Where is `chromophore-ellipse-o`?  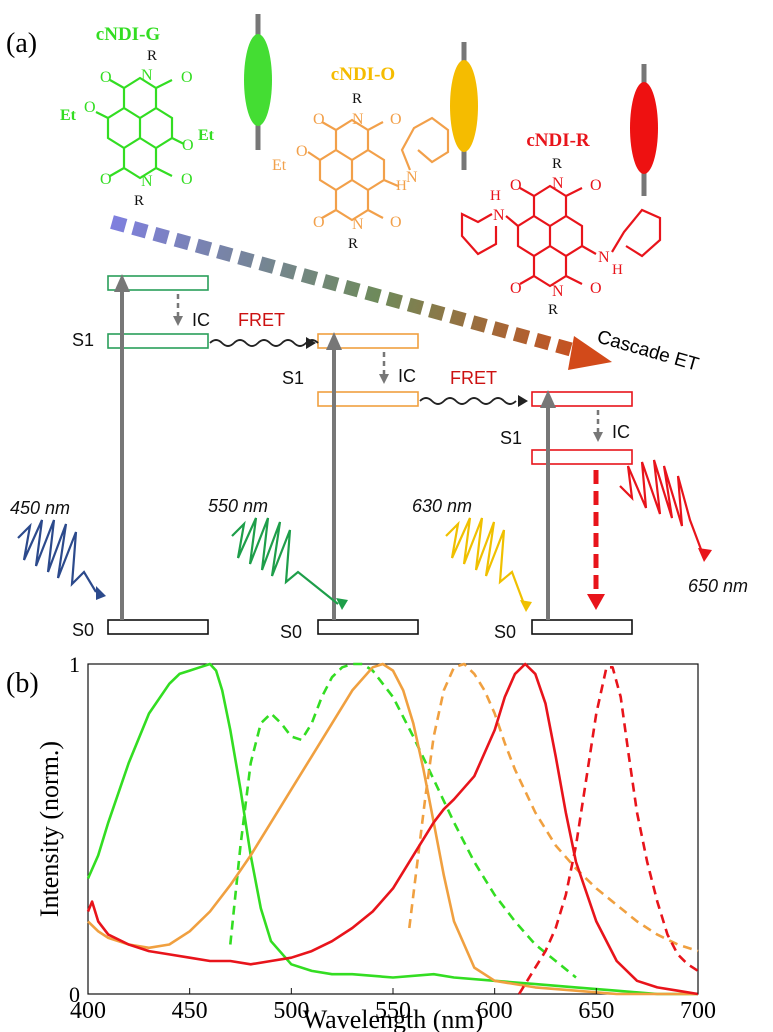
chromophore-ellipse-o is located at coordinates (464, 106).